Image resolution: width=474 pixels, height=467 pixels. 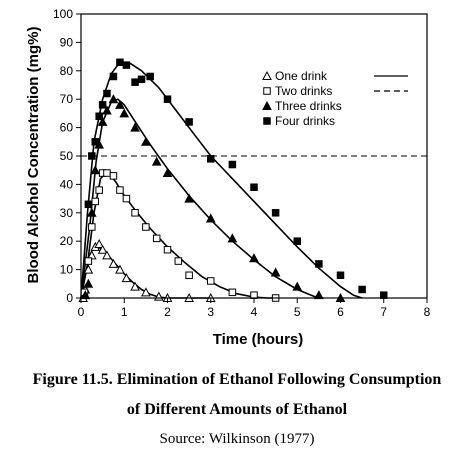 I want to click on y-tick-label: 50, so click(x=67, y=156).